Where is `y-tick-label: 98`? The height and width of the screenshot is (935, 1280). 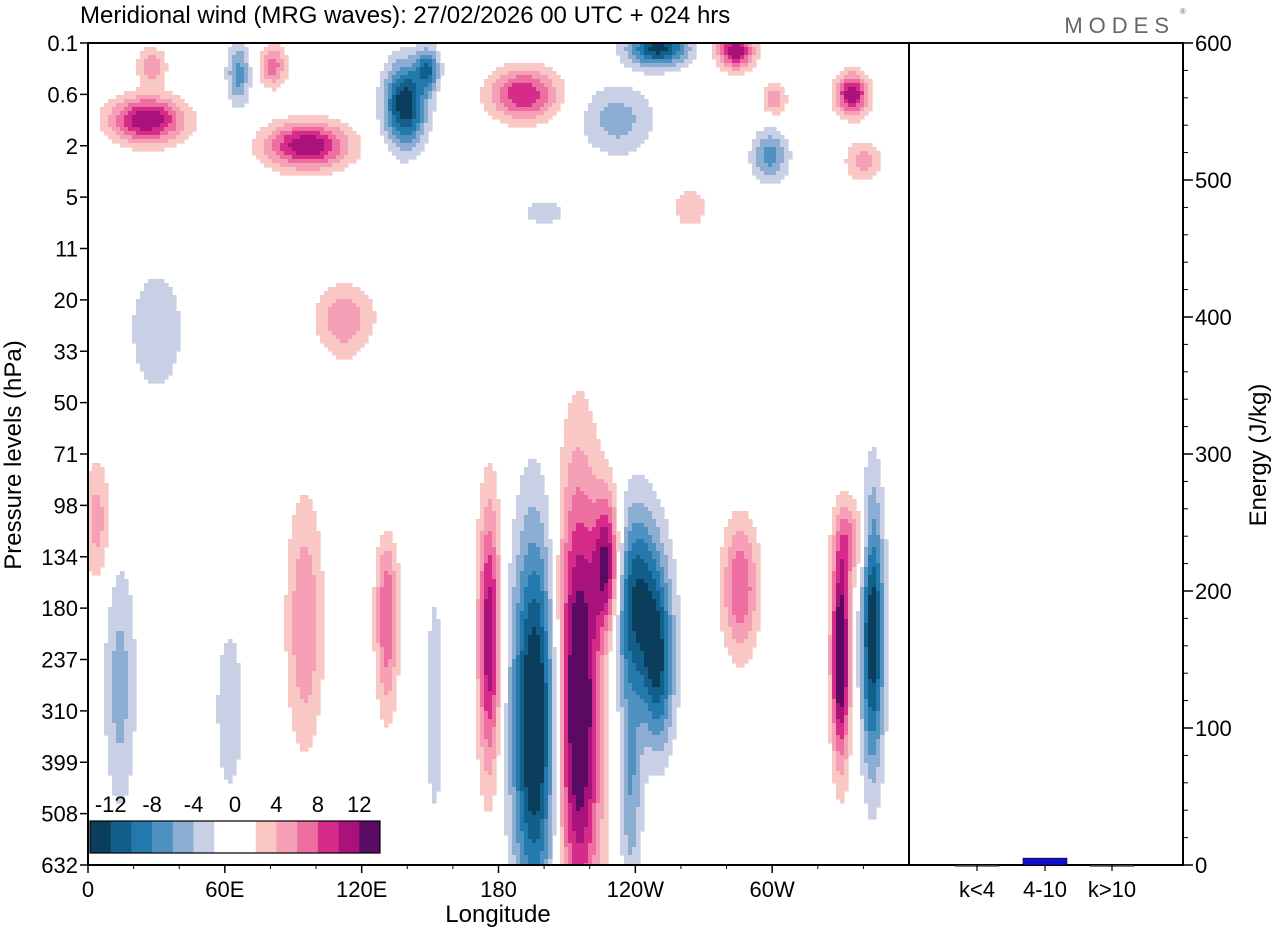
y-tick-label: 98 is located at coordinates (66, 505).